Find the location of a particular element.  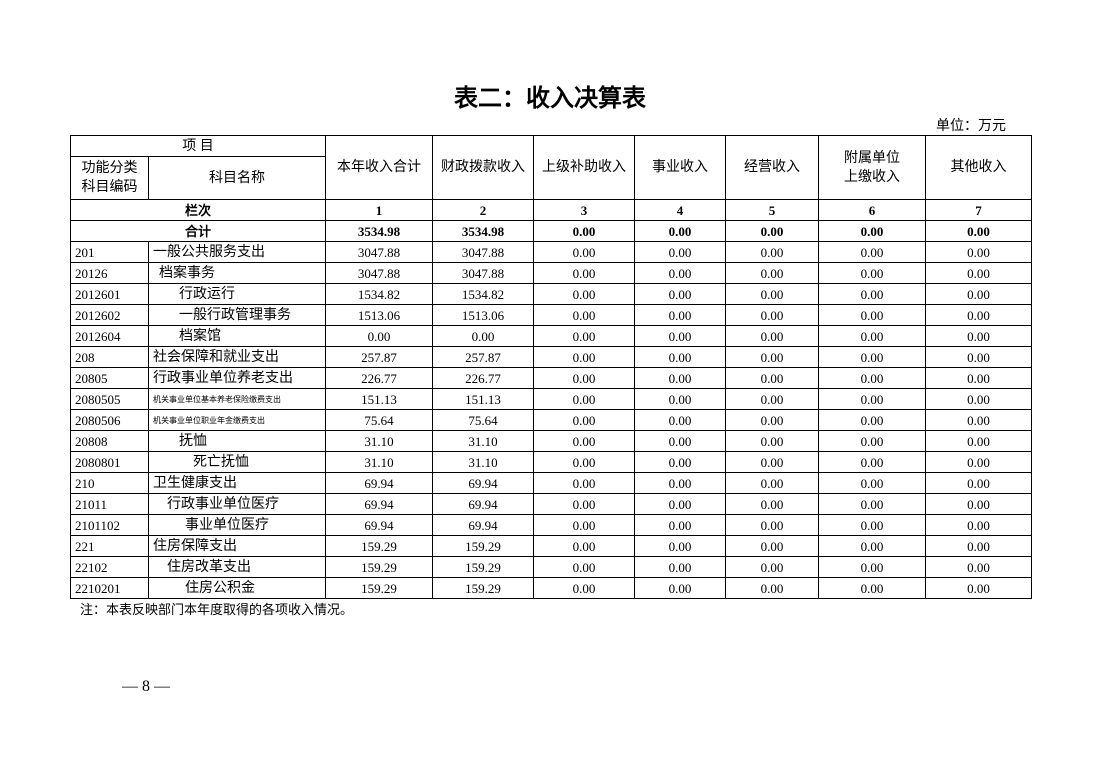

subject-name: 档案馆 is located at coordinates (237, 336).